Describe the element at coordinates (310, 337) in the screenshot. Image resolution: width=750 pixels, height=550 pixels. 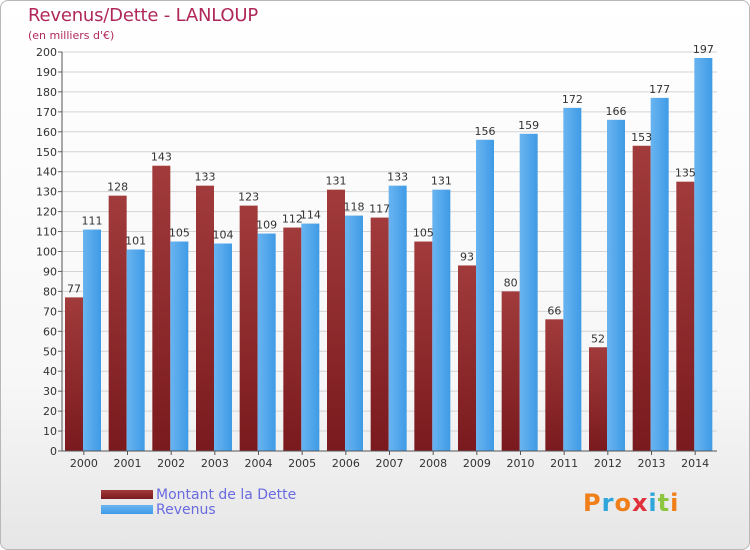
I see `bar-revenue-2005` at that location.